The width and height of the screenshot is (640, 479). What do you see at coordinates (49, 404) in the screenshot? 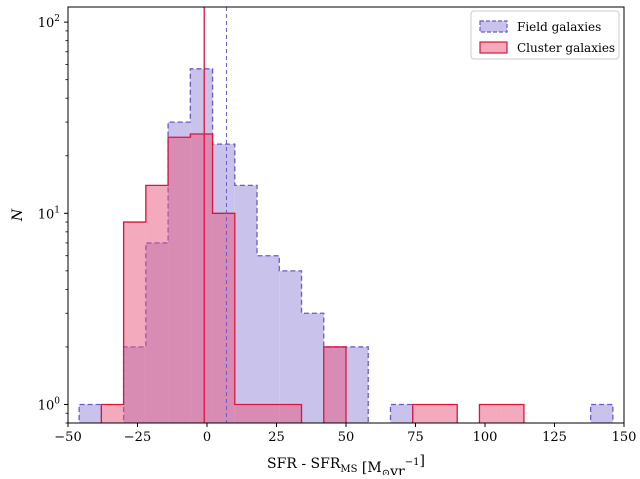
I see `y-tick-label: 10⁰` at bounding box center [49, 404].